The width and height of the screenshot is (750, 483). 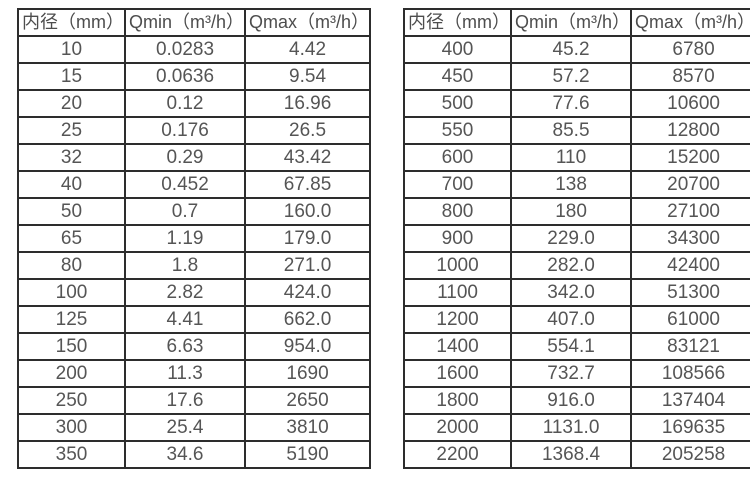 I want to click on table-cell: 179.0, so click(x=308, y=238).